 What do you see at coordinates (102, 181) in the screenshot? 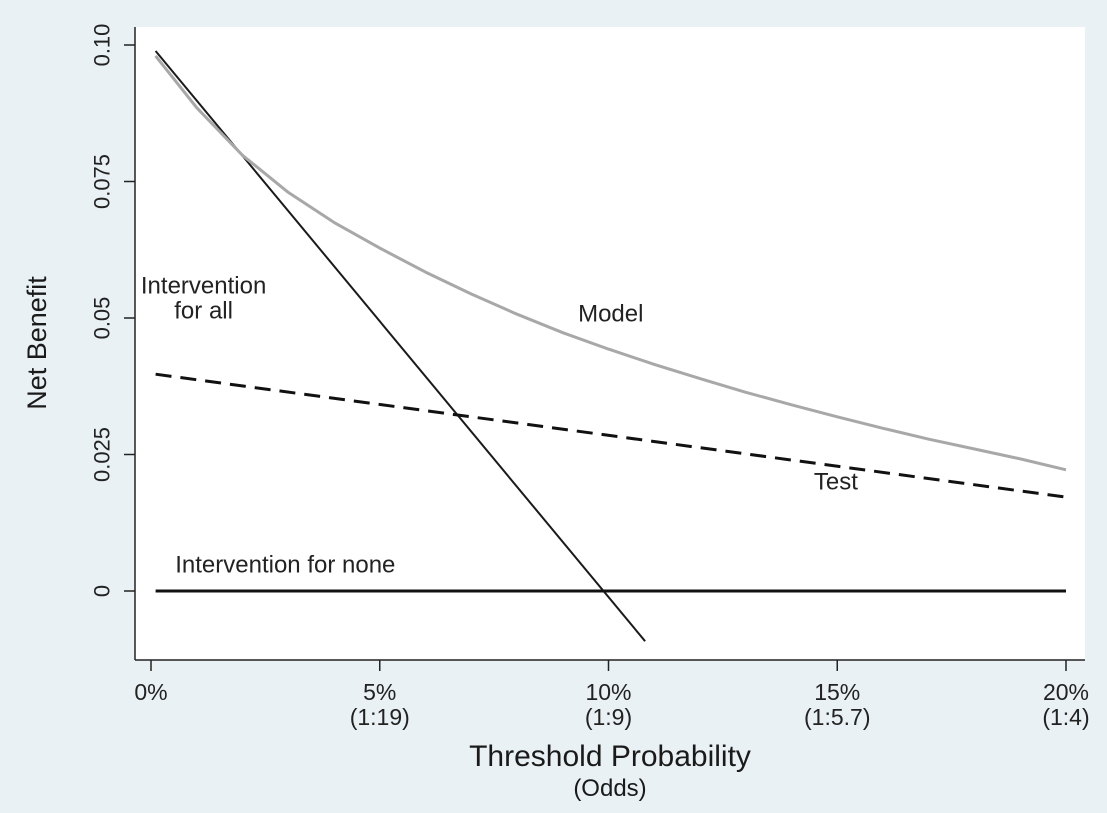
I see `y-tick-label: 0.075` at bounding box center [102, 181].